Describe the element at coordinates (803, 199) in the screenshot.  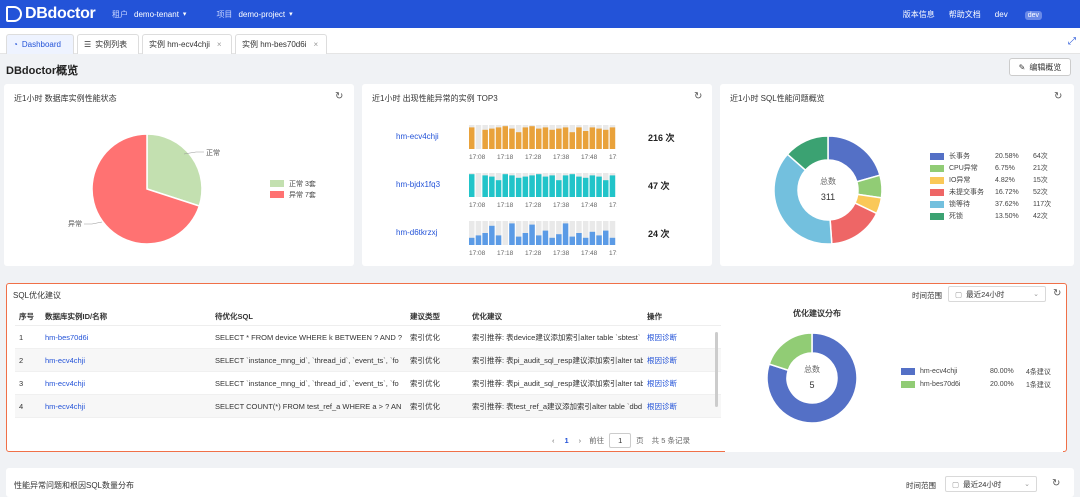
I see `sql-category-4-slice` at that location.